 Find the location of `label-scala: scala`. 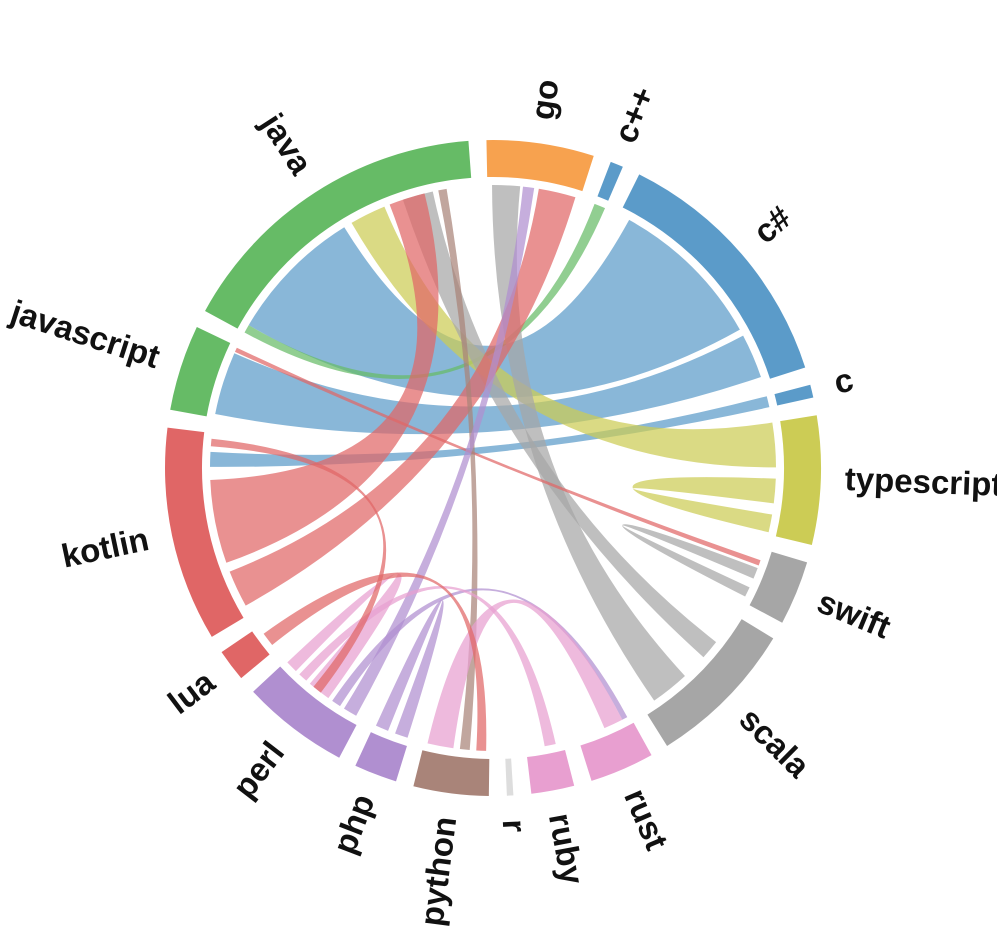

label-scala: scala is located at coordinates (774, 742).